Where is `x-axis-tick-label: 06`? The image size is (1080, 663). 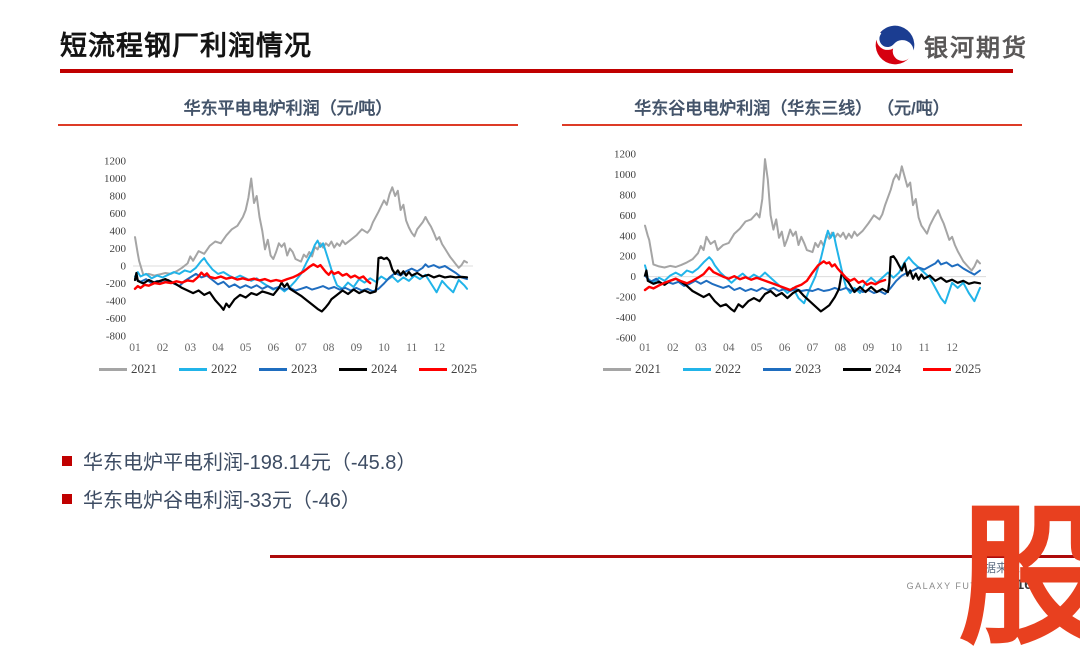
x-axis-tick-label: 06 is located at coordinates (785, 348).